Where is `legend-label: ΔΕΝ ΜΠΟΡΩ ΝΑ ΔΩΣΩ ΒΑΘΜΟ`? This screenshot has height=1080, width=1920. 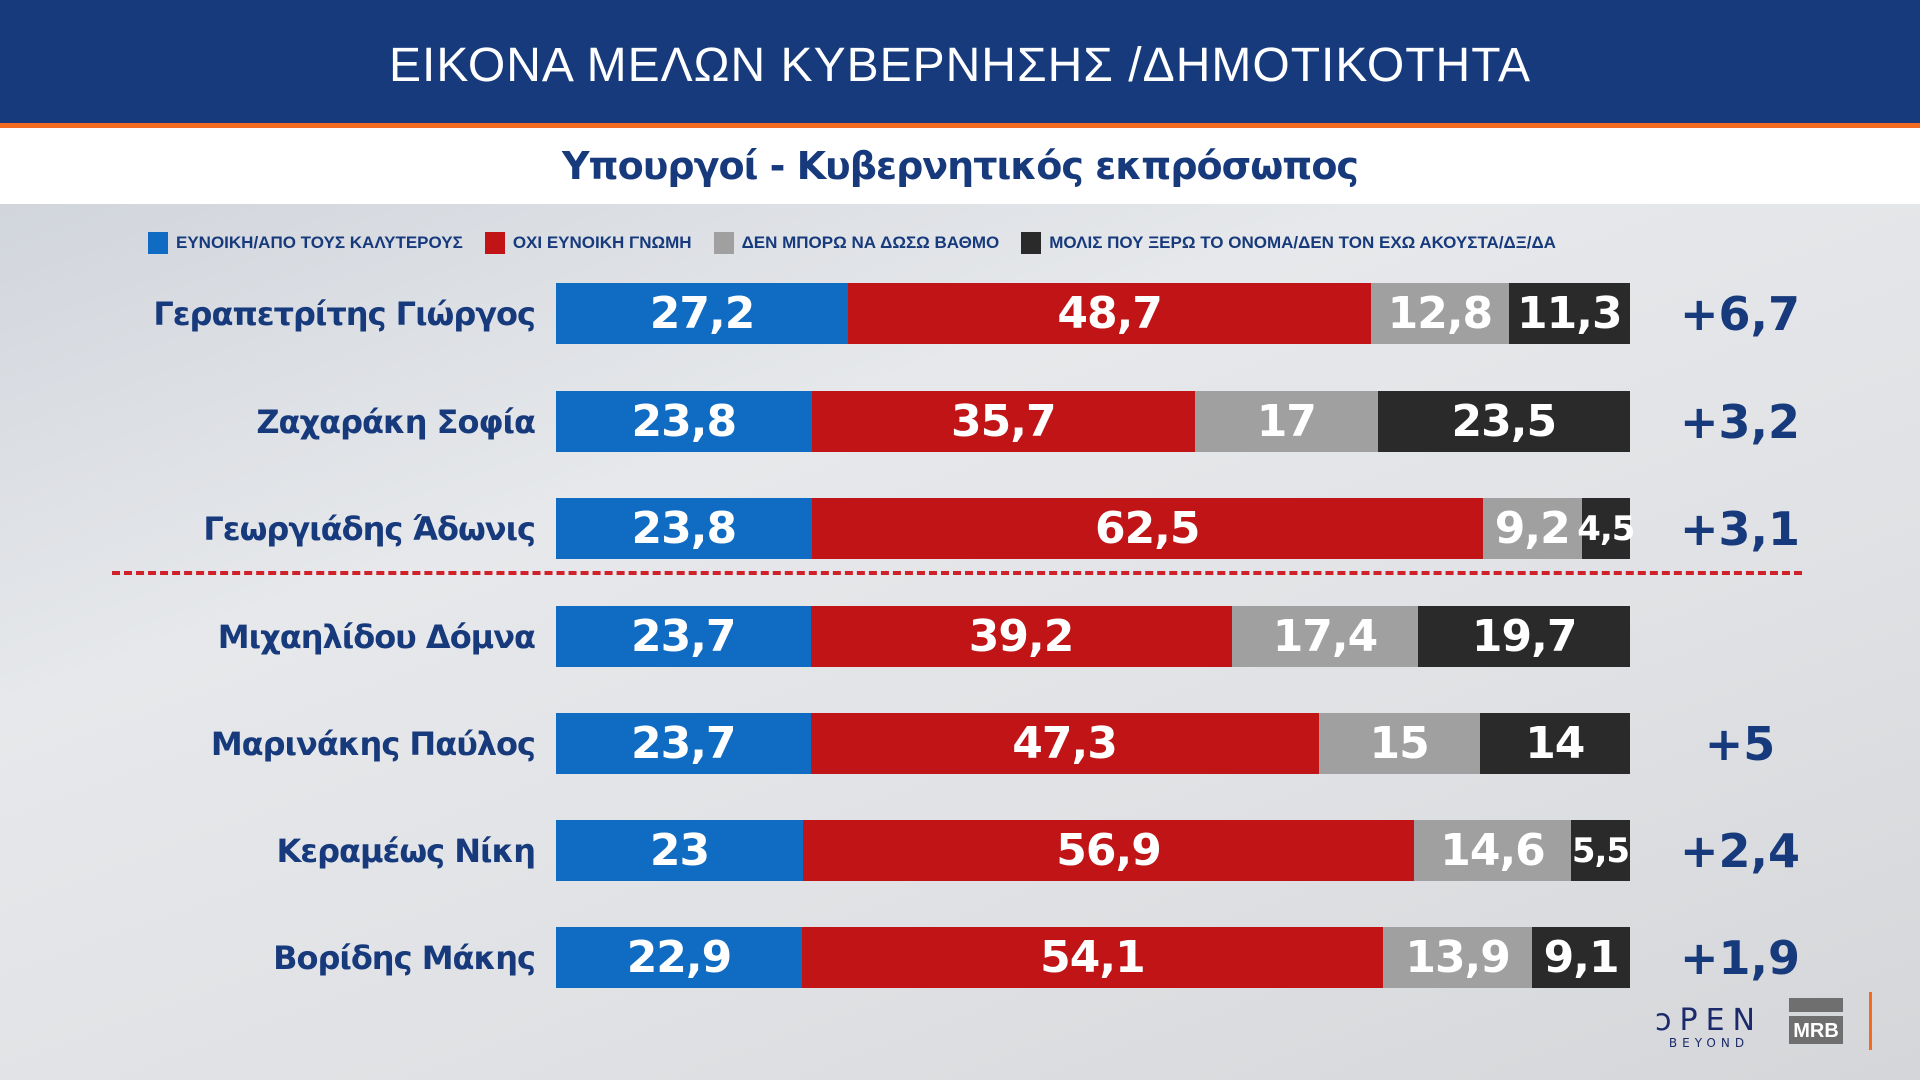
legend-label: ΔΕΝ ΜΠΟΡΩ ΝΑ ΔΩΣΩ ΒΑΘΜΟ is located at coordinates (870, 242).